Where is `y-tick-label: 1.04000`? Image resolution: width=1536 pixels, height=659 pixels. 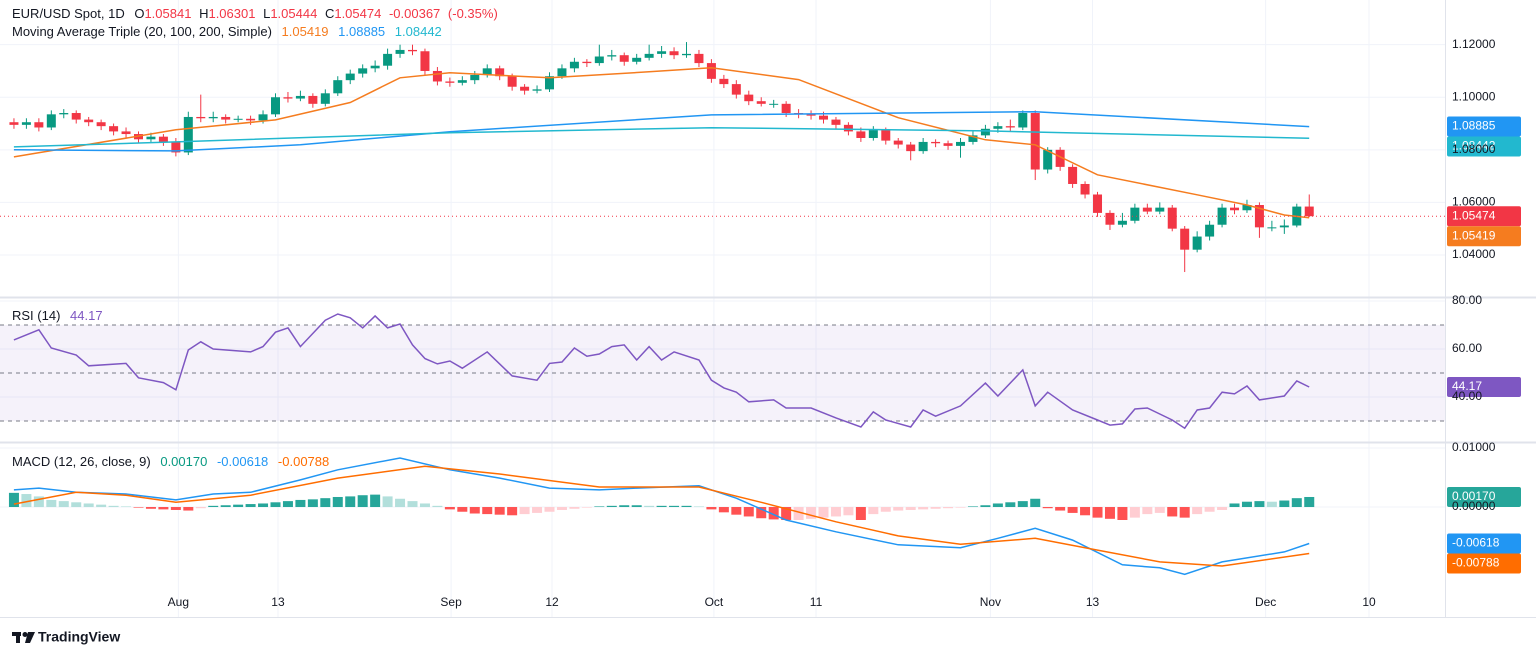 y-tick-label: 1.04000 is located at coordinates (1474, 254).